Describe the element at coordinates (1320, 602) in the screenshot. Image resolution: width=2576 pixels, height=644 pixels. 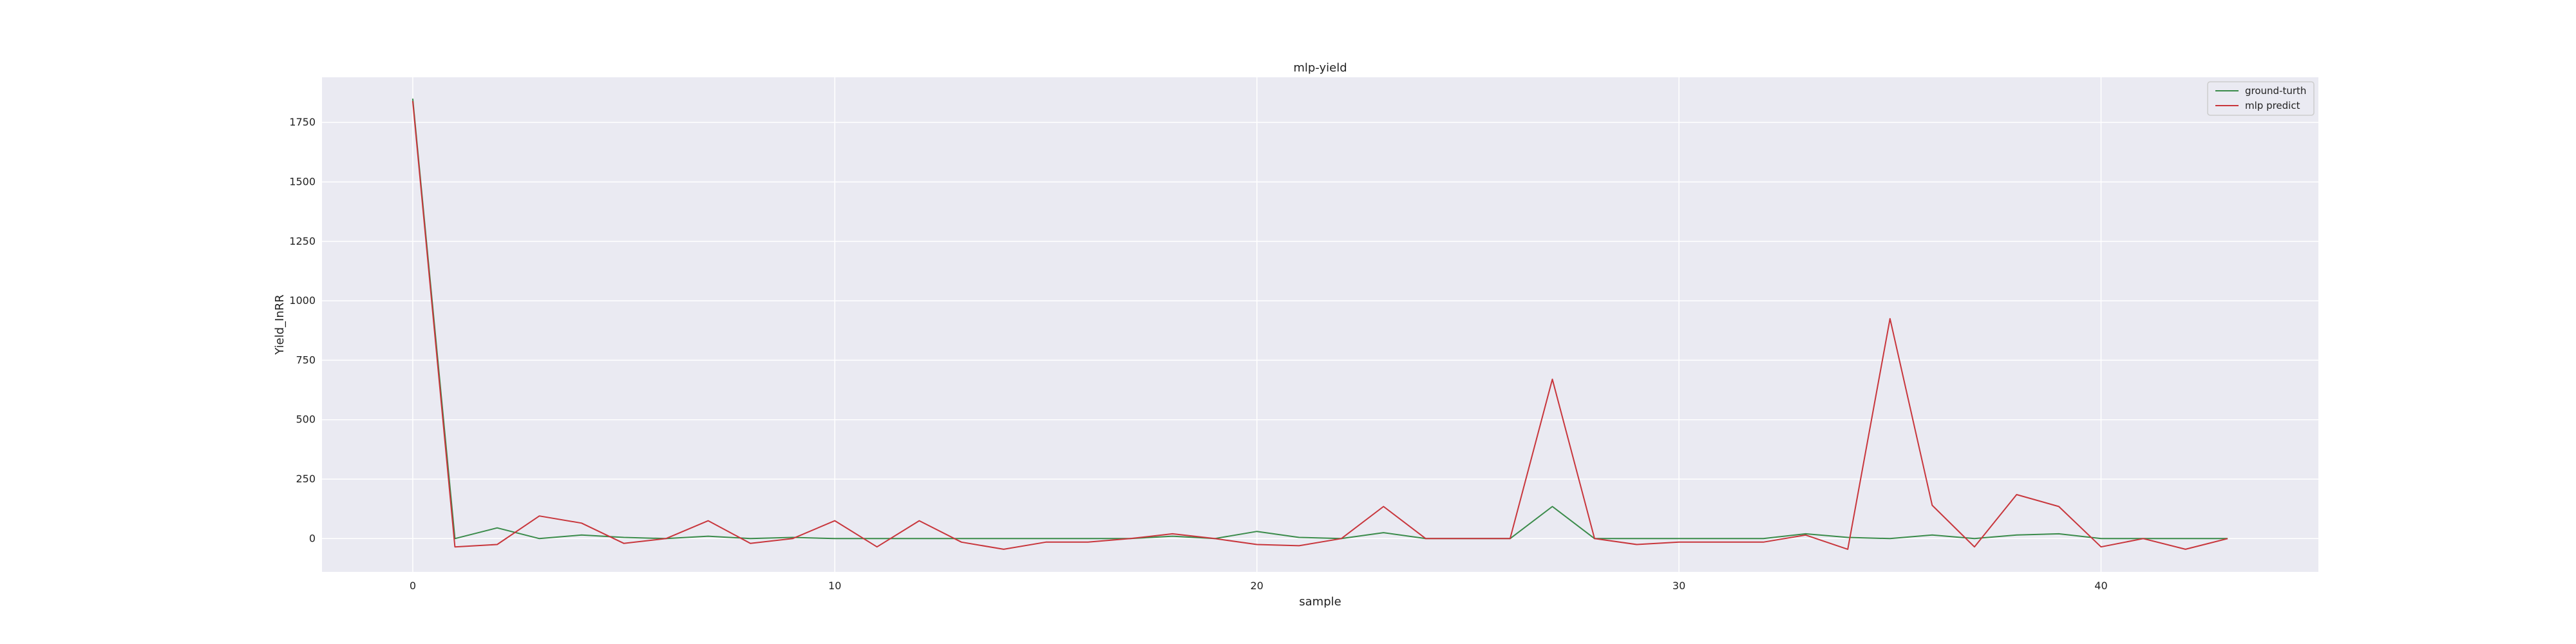
I see `x-axis-label: sample` at that location.